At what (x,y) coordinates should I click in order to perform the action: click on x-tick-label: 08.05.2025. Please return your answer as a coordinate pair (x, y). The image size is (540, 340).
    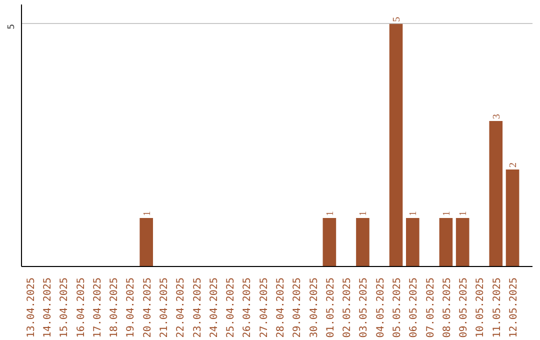
    Looking at the image, I should click on (447, 307).